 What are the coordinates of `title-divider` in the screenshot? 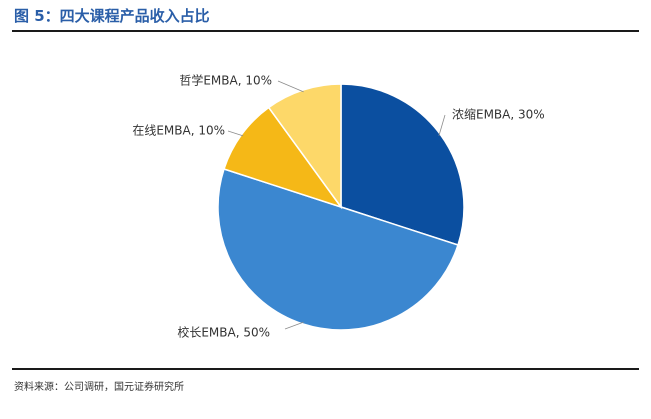 It's located at (325, 31).